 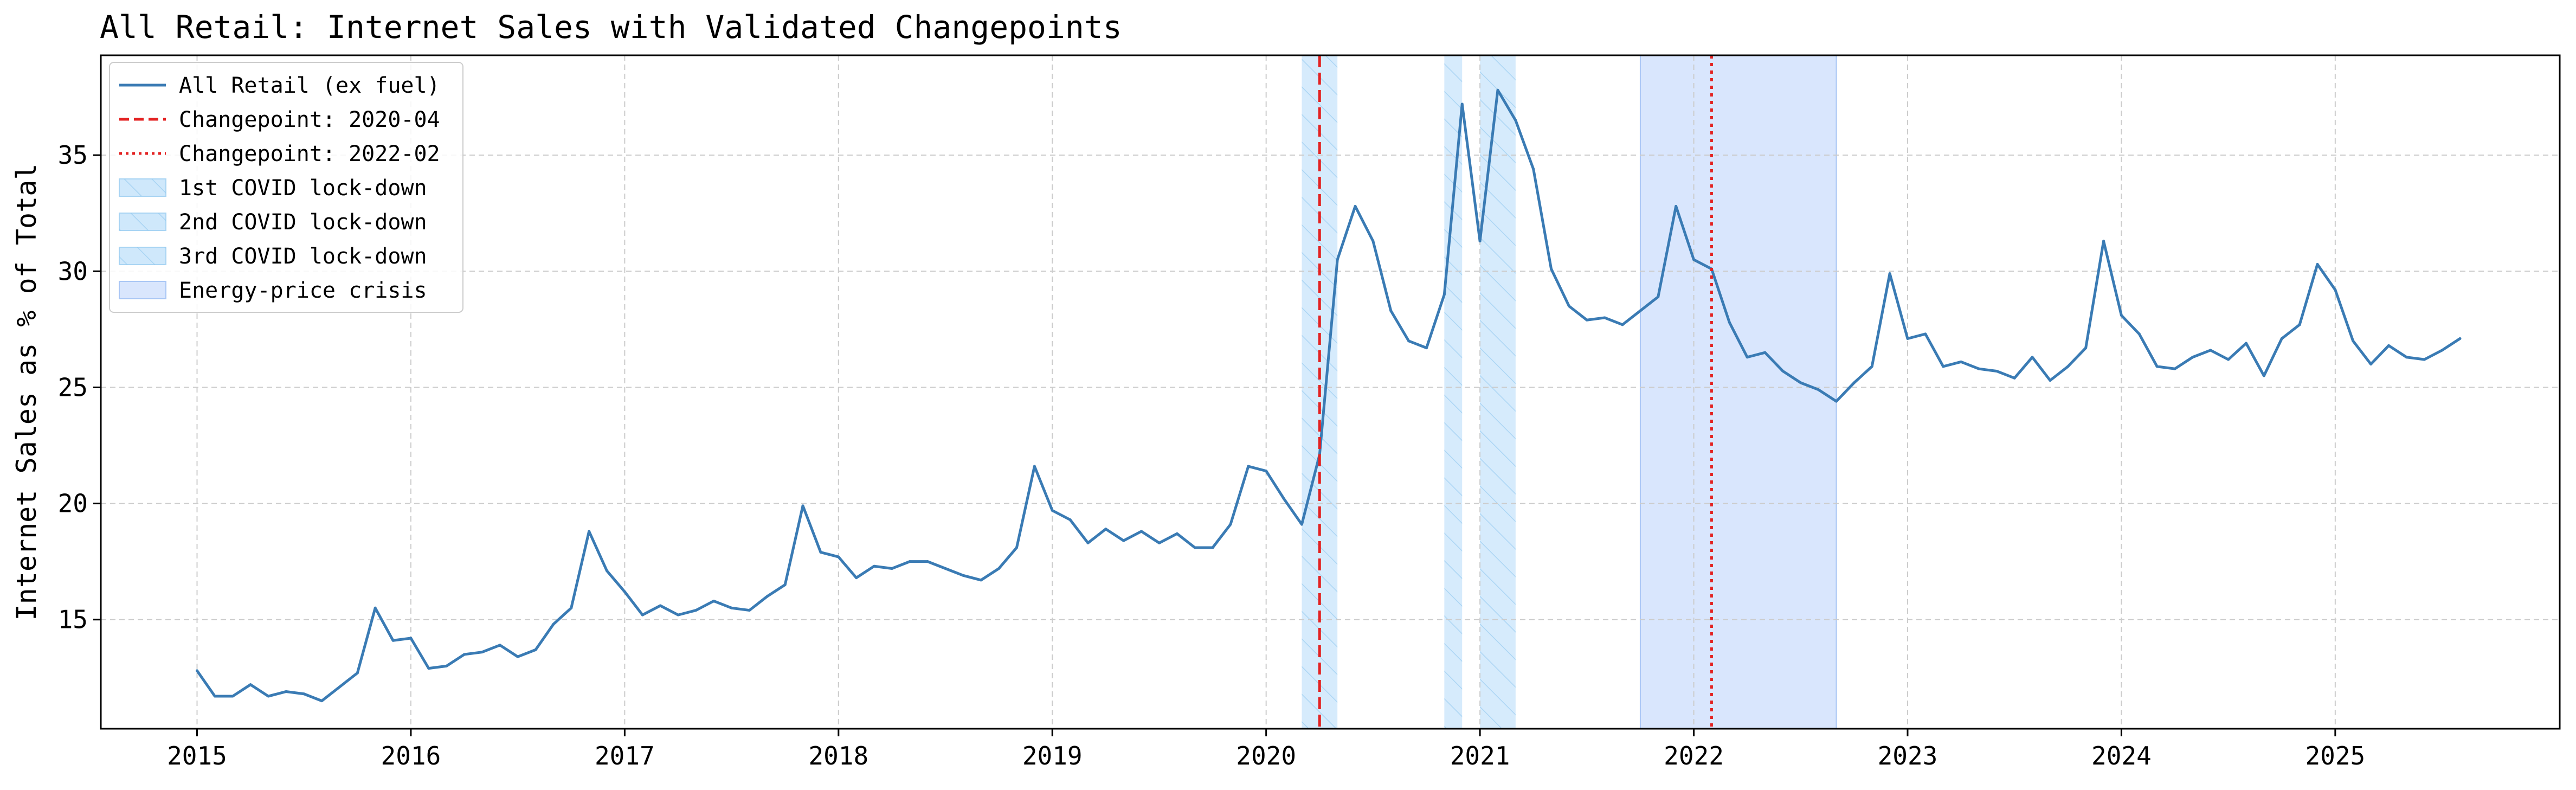 What do you see at coordinates (73, 503) in the screenshot?
I see `y-tick-label: 20` at bounding box center [73, 503].